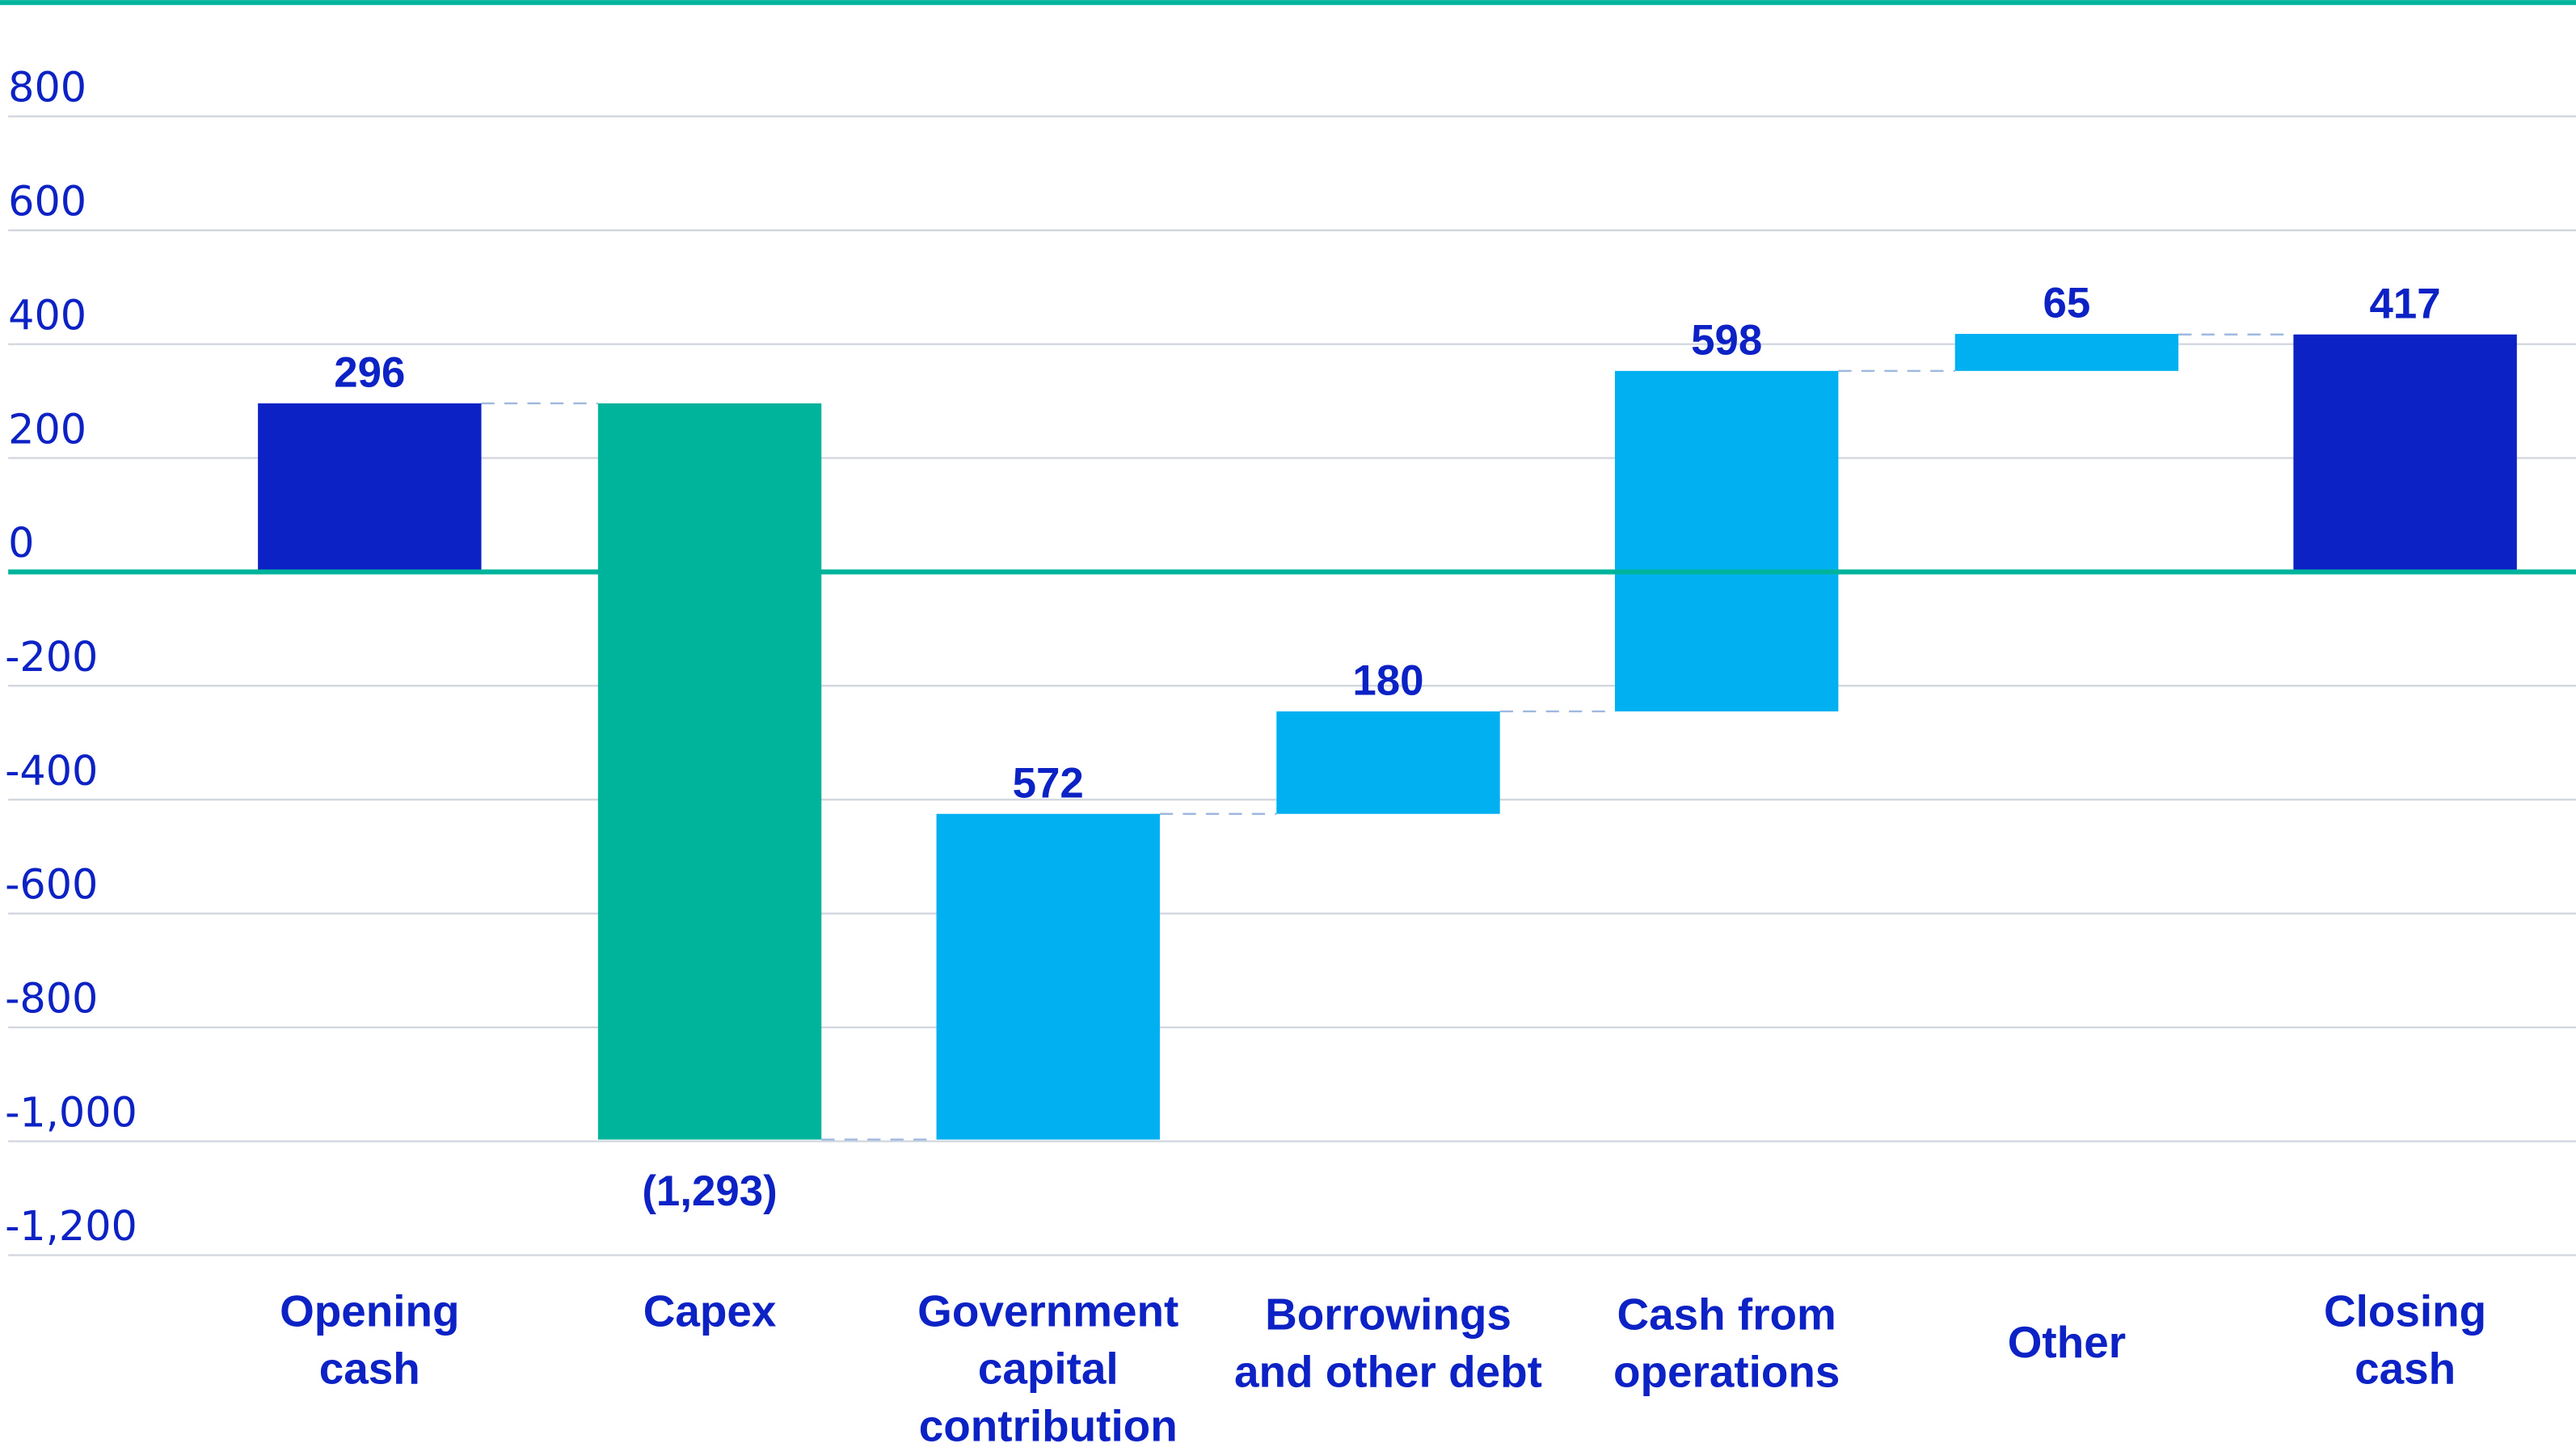  I want to click on y-tick-label: 600, so click(47, 202).